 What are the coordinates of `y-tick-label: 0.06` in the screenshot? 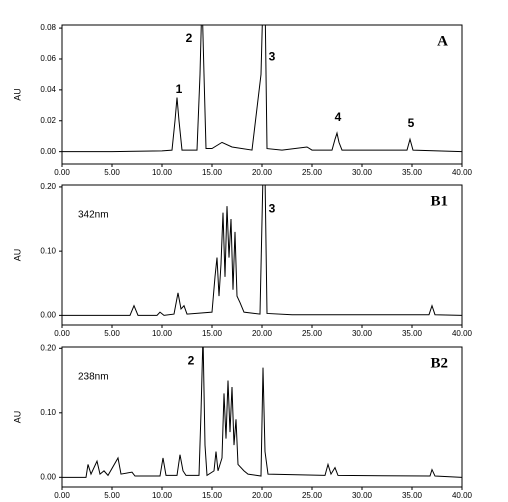 It's located at (48, 58).